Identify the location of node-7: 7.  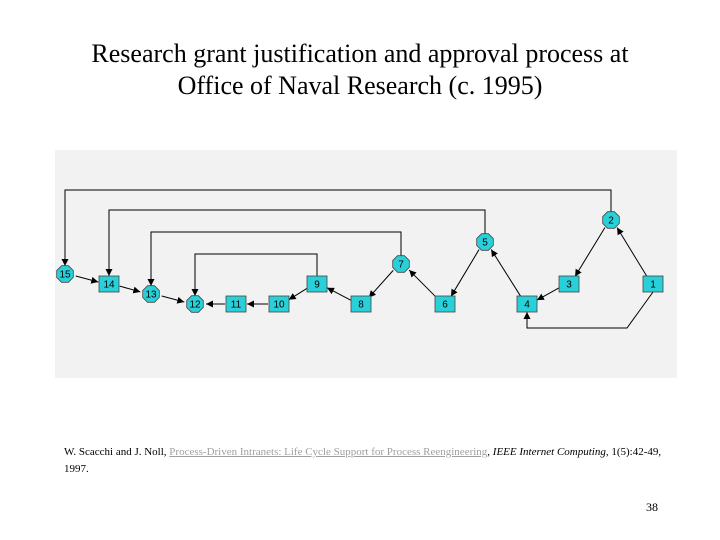
(401, 264).